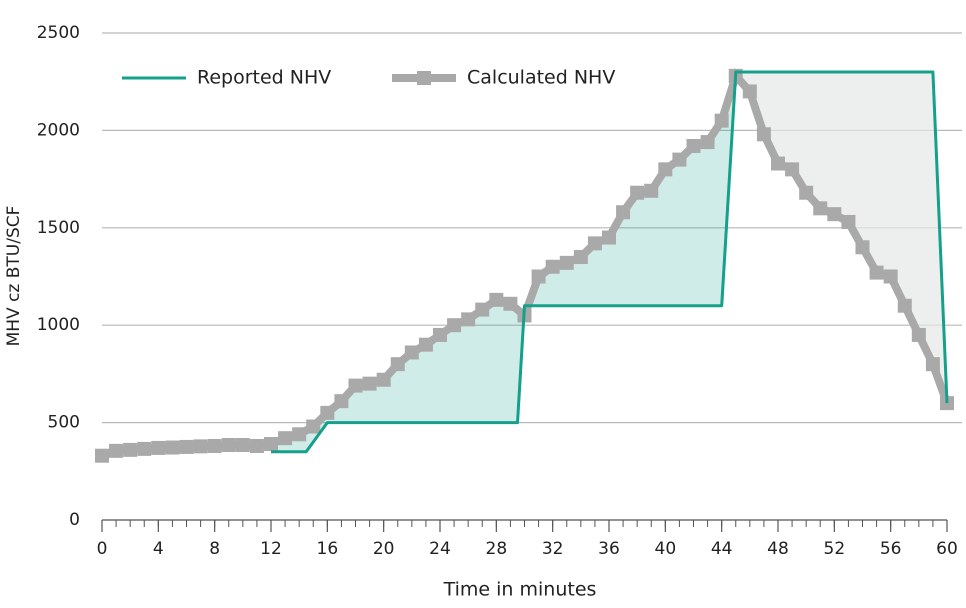 Image resolution: width=966 pixels, height=608 pixels. What do you see at coordinates (328, 549) in the screenshot?
I see `x-tick-label: 16` at bounding box center [328, 549].